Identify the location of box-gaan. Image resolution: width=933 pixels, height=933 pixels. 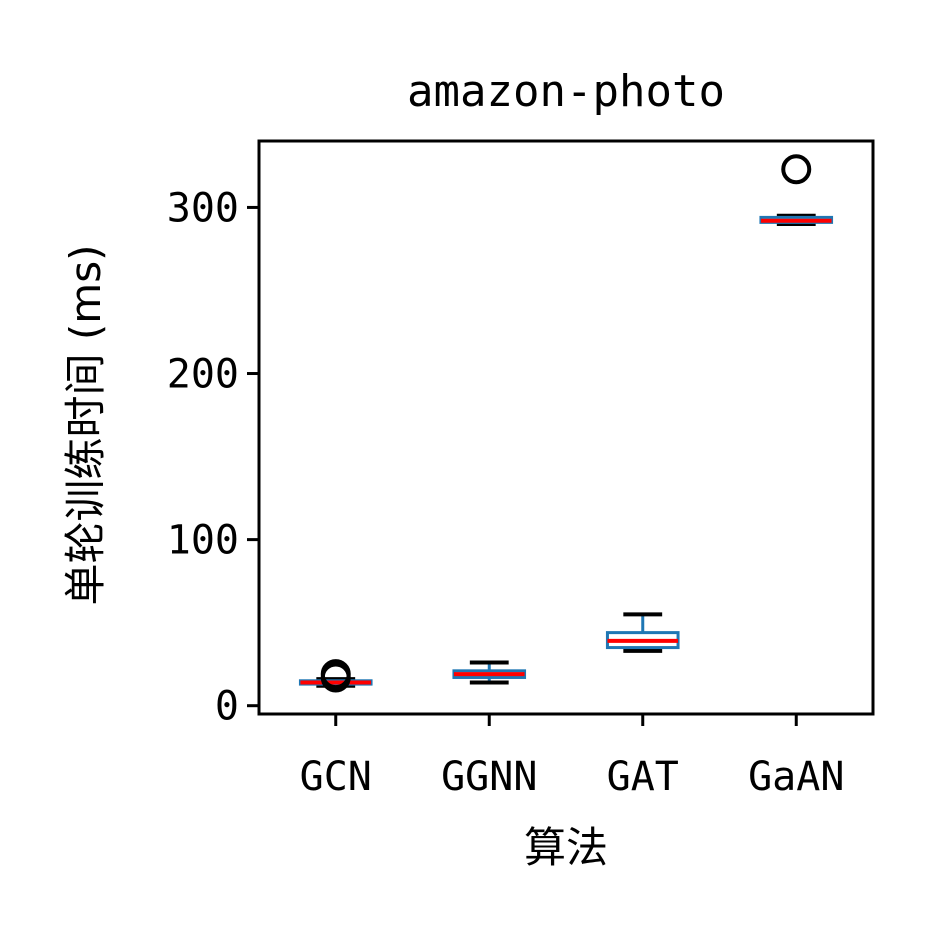
(796, 190).